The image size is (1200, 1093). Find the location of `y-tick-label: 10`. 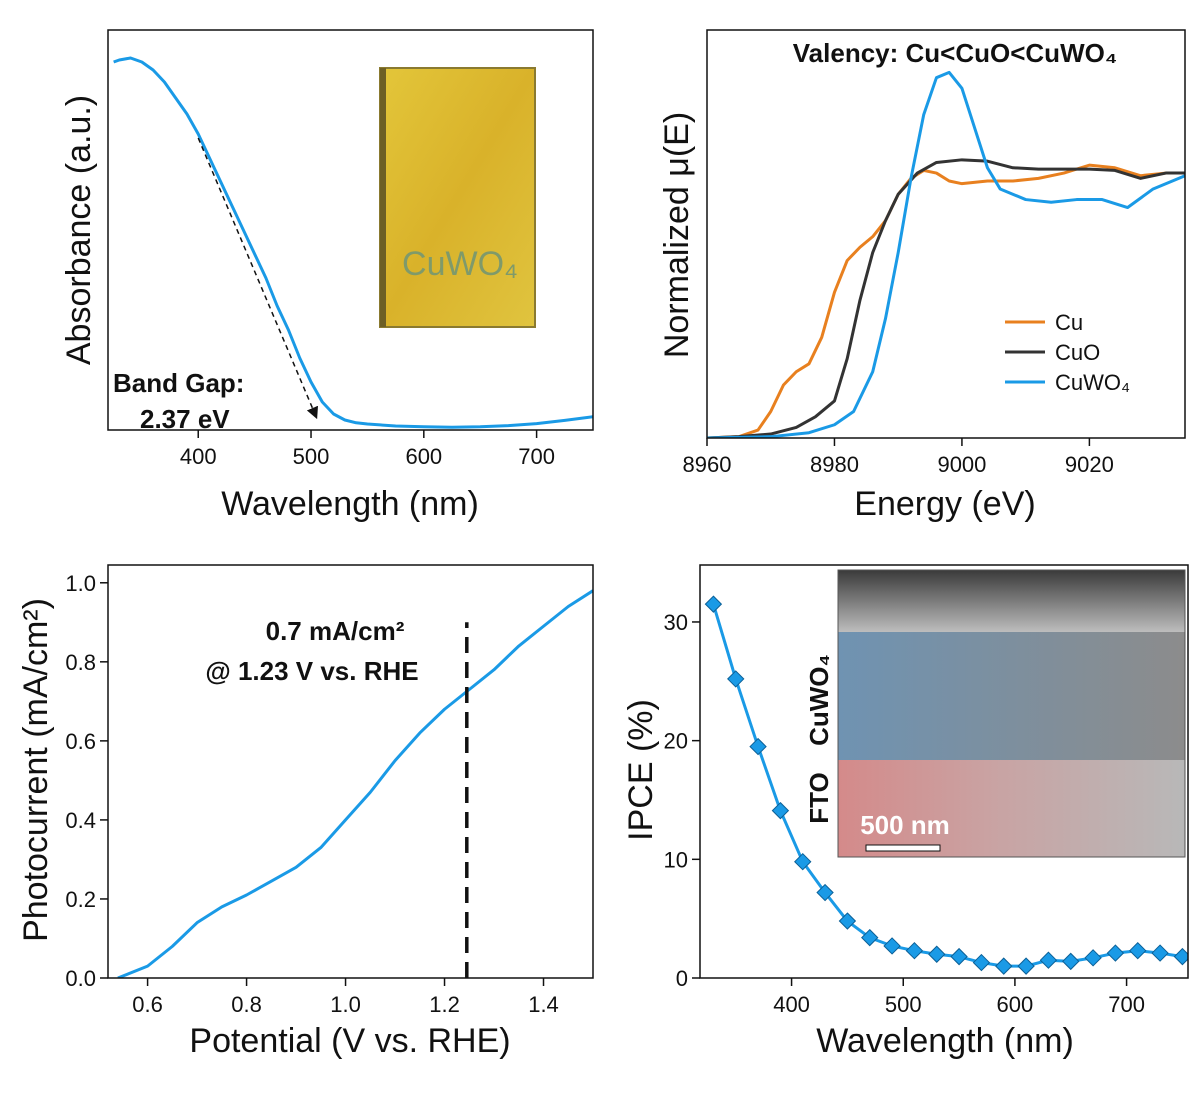

y-tick-label: 10 is located at coordinates (676, 859).